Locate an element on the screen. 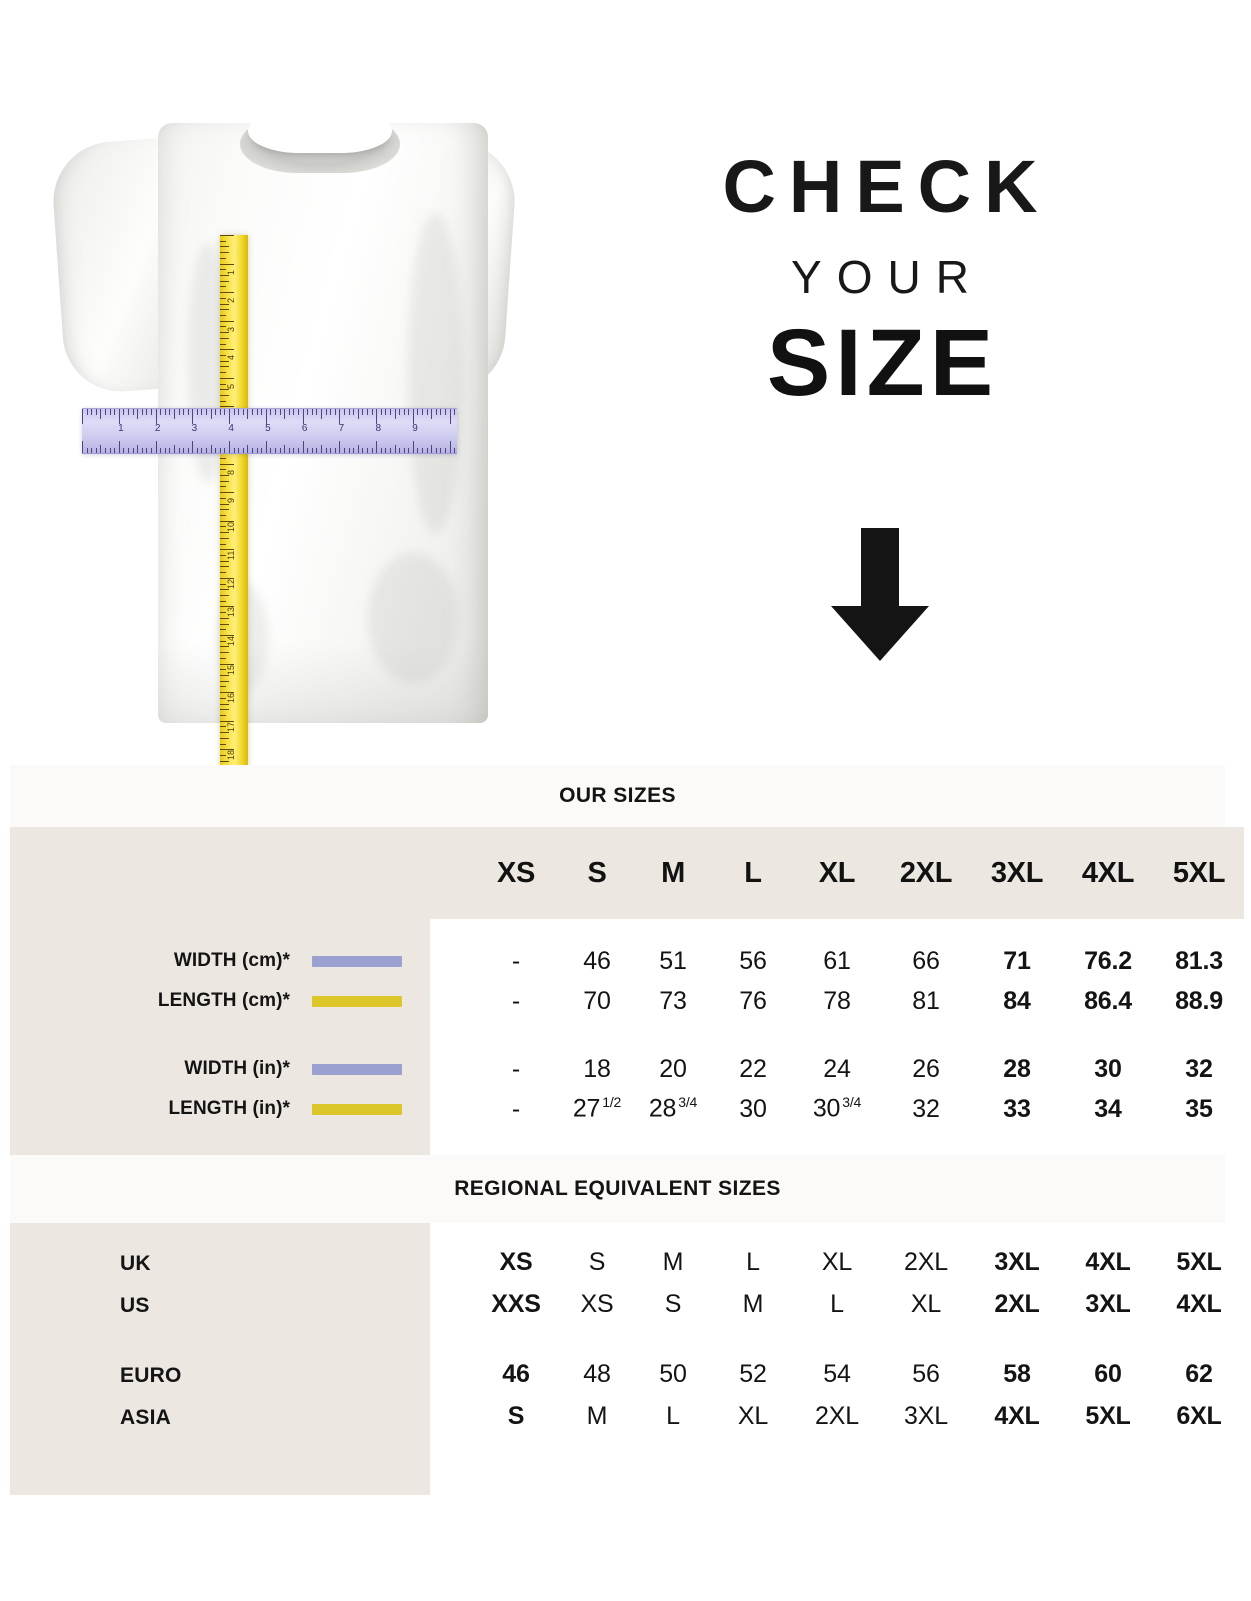 This screenshot has height=1601, width=1251. region-label-euro: EURO is located at coordinates (151, 1375).